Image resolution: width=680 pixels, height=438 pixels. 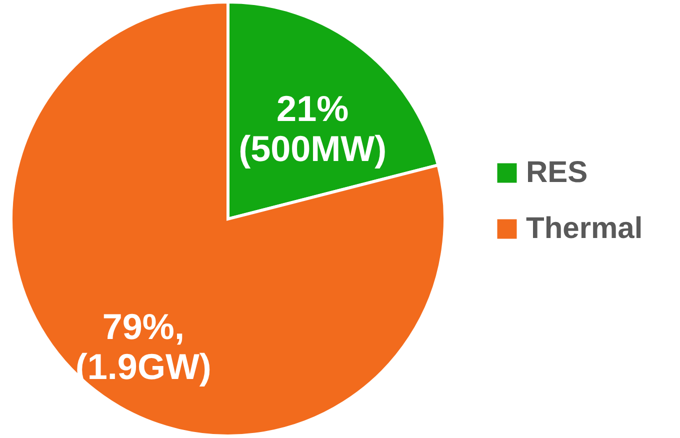 I want to click on data-label: 79%, (1.9GW), so click(x=143, y=347).